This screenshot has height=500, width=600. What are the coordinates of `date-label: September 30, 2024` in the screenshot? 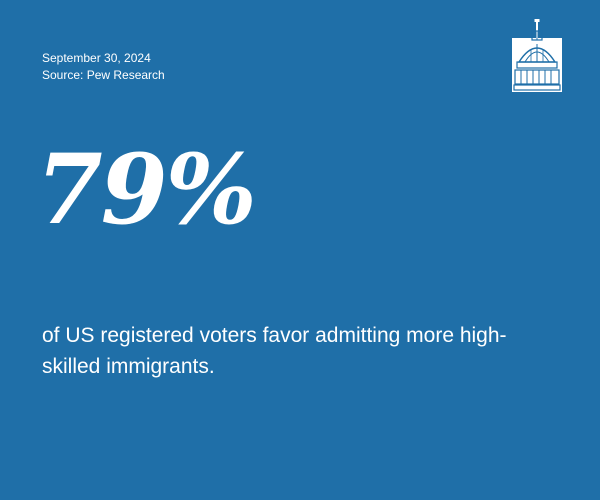 It's located at (96, 58).